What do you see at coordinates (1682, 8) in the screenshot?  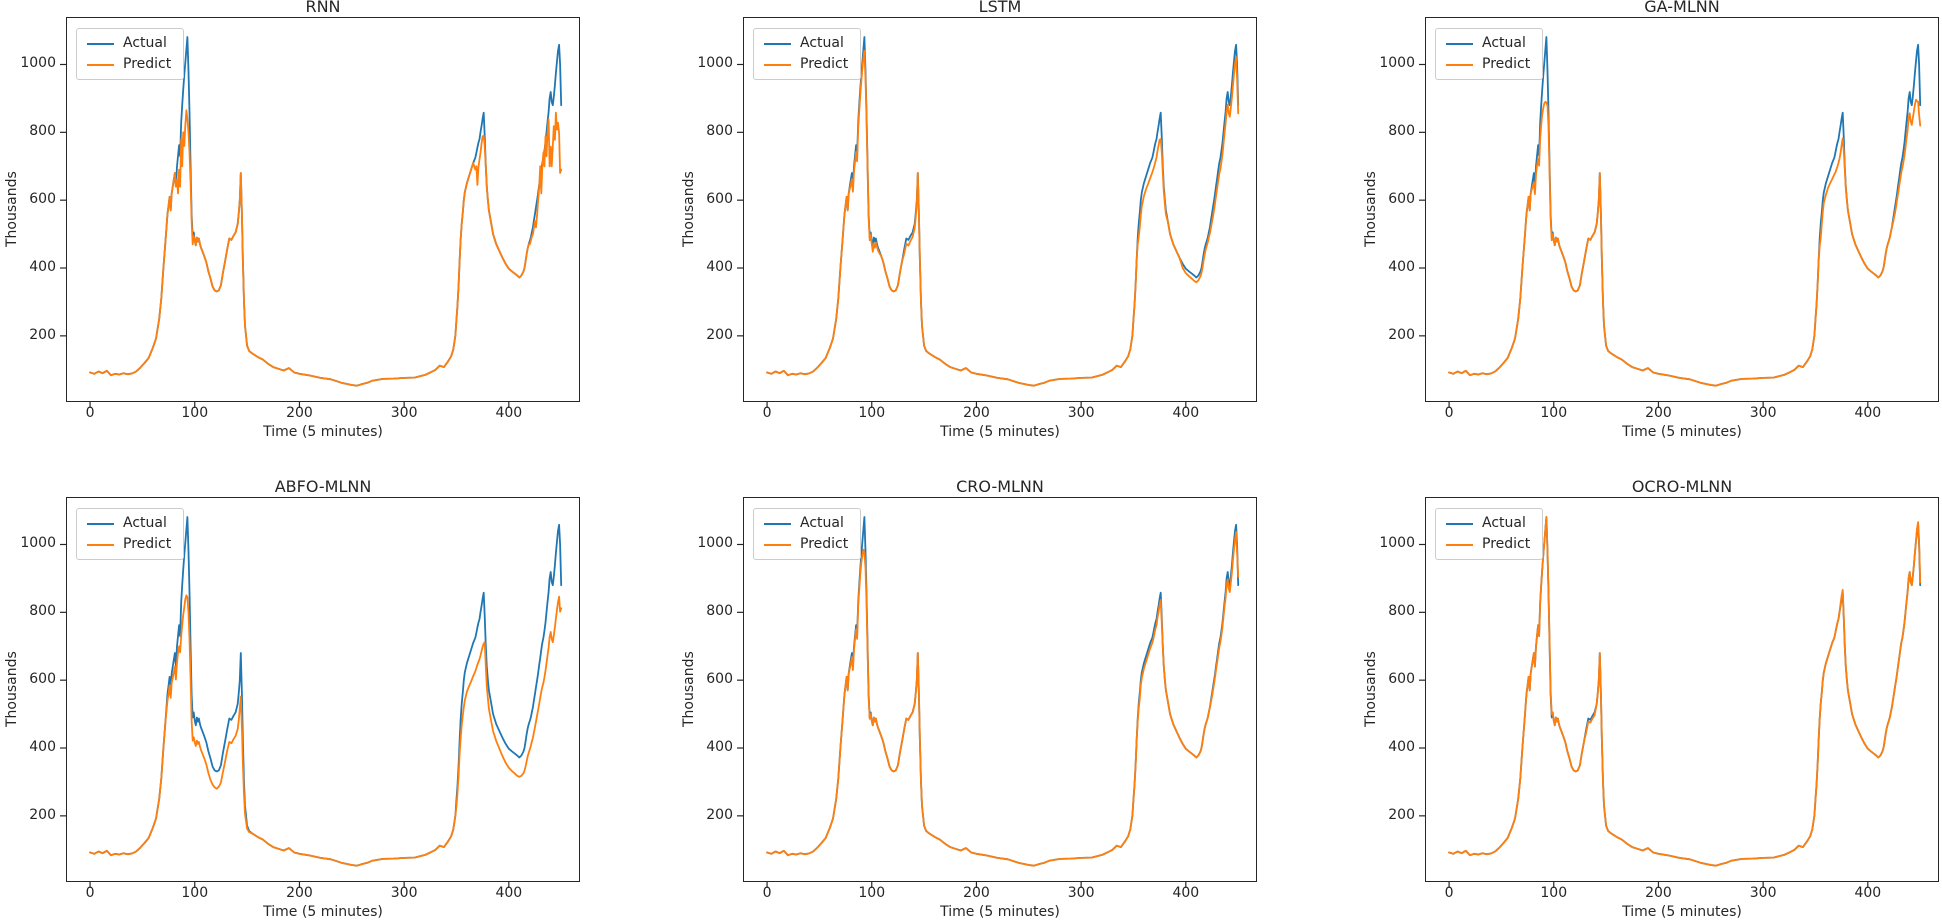 I see `chart-title: GA-MLNN` at bounding box center [1682, 8].